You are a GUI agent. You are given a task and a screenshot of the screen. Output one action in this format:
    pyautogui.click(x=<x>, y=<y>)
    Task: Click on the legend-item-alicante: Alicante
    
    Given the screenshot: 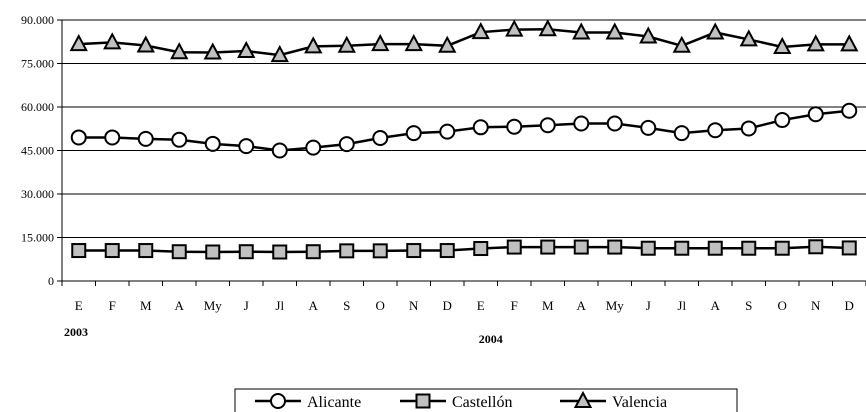 What is the action you would take?
    pyautogui.click(x=308, y=402)
    